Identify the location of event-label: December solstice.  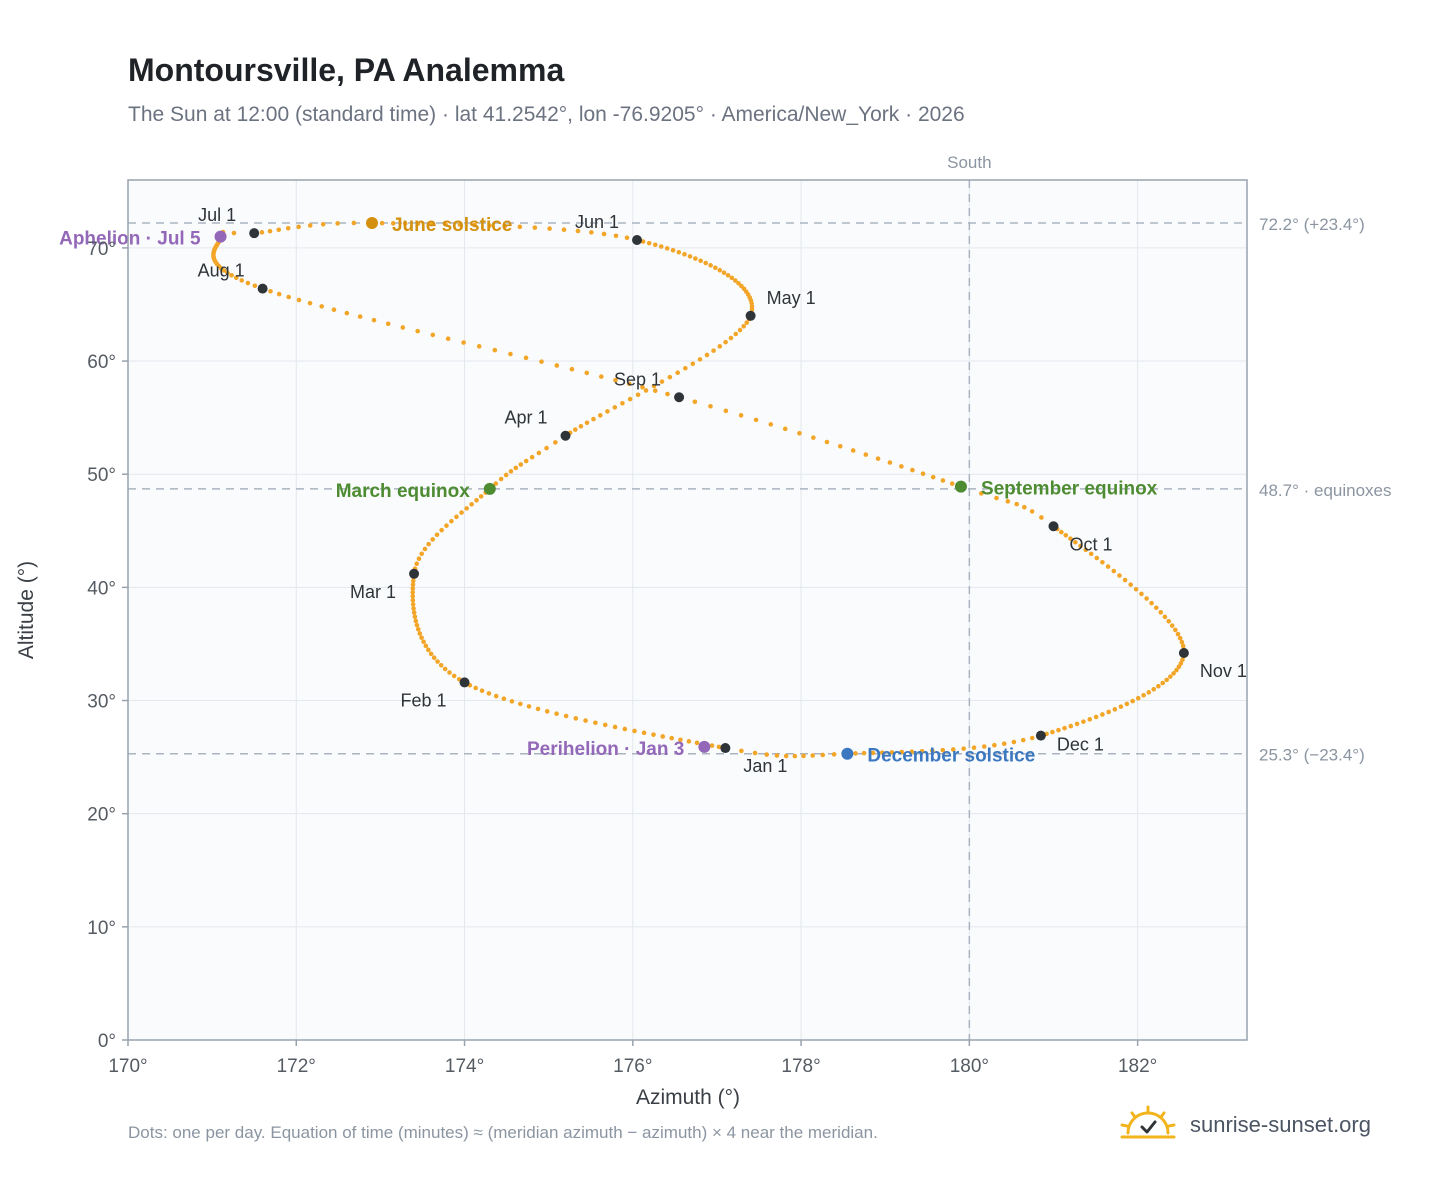
(951, 756).